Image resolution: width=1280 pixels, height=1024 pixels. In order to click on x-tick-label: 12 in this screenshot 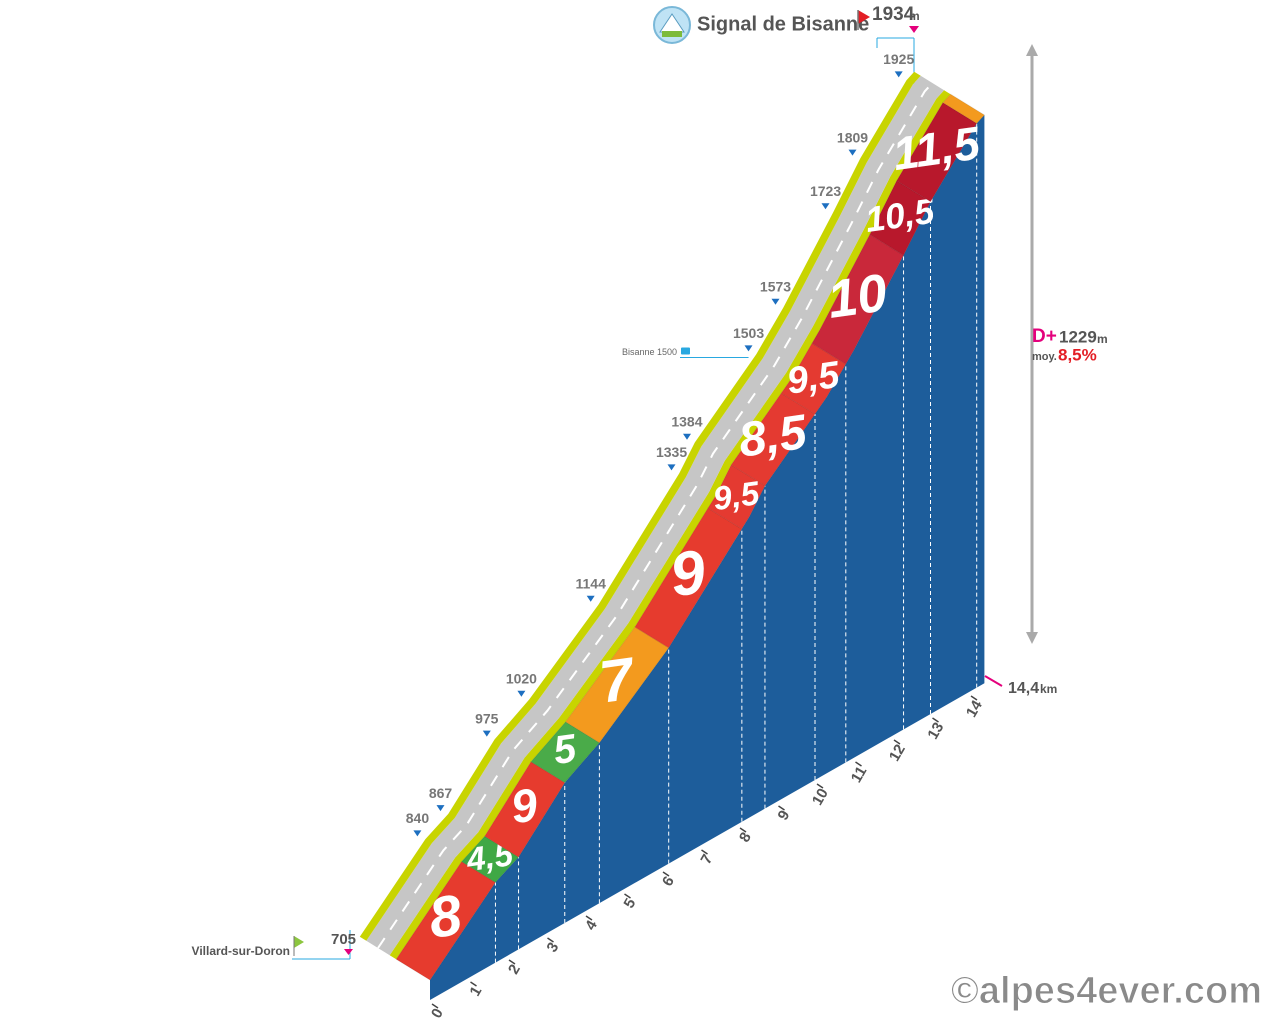, I will do `click(897, 752)`.